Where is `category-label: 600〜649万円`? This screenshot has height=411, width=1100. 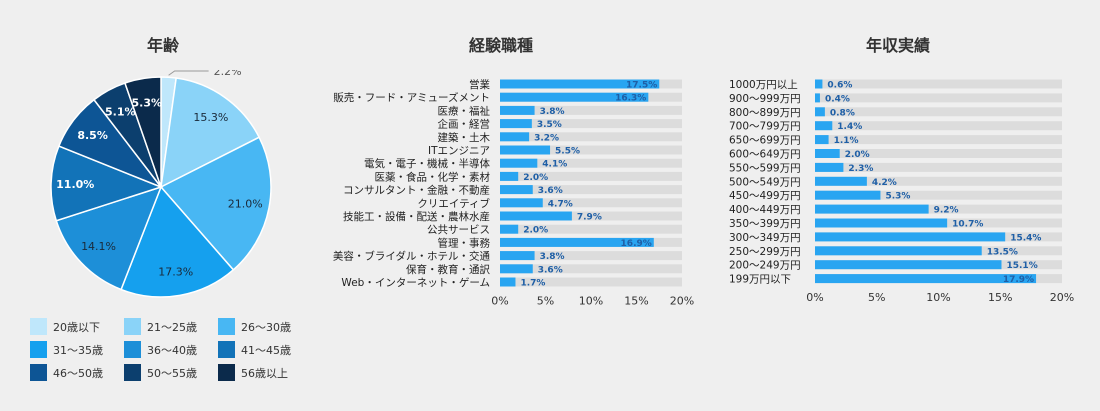
category-label: 600〜649万円 is located at coordinates (765, 155).